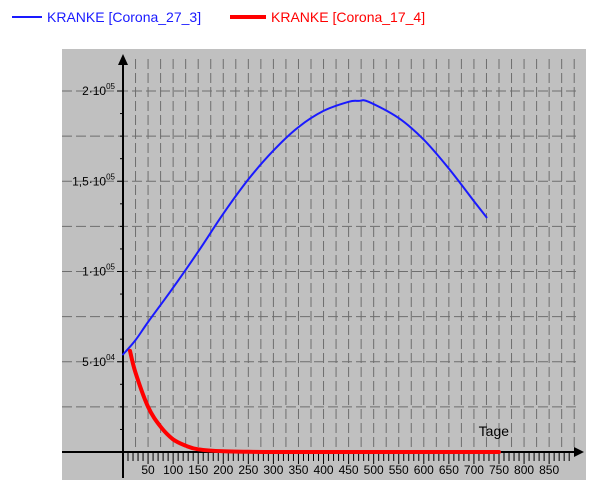 This screenshot has height=499, width=600. Describe the element at coordinates (98, 271) in the screenshot. I see `y-tick-label: 1·1005` at that location.